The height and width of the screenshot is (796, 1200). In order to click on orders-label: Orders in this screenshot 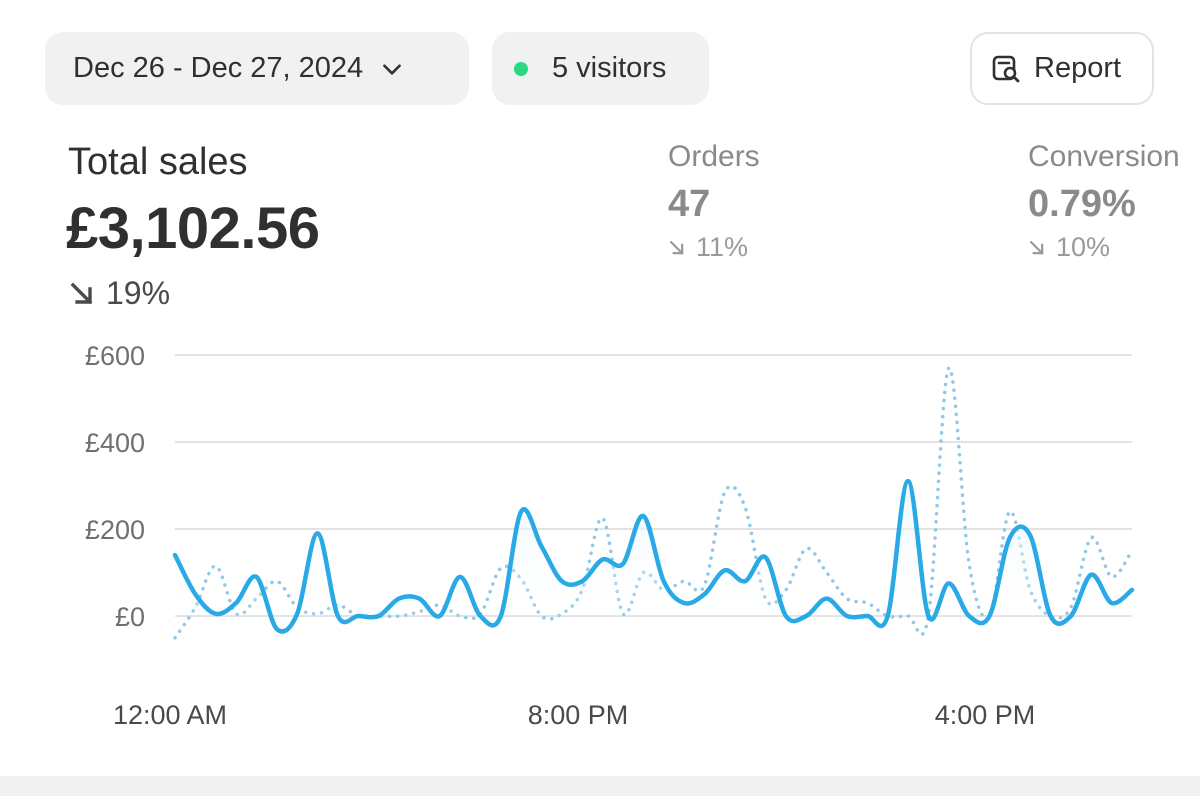, I will do `click(714, 156)`.